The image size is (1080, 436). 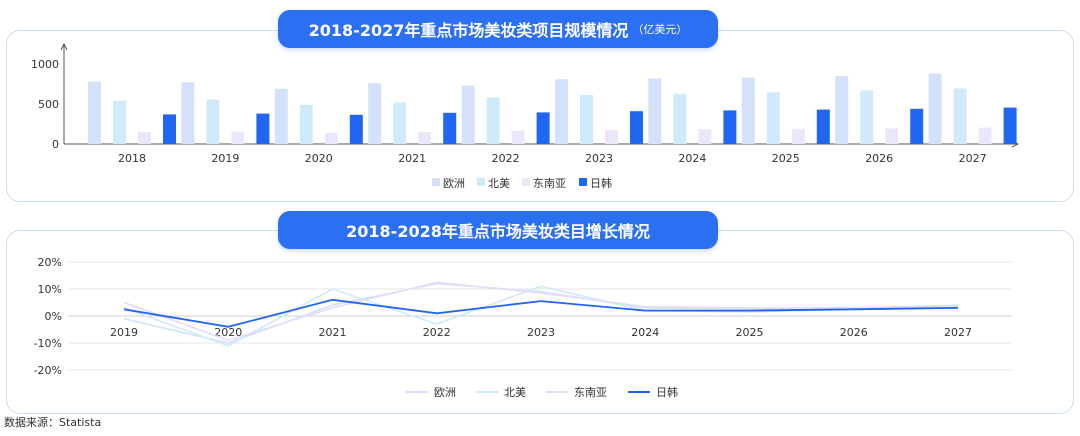 What do you see at coordinates (526, 182) in the screenshot?
I see `legend-swatch-东南亚` at bounding box center [526, 182].